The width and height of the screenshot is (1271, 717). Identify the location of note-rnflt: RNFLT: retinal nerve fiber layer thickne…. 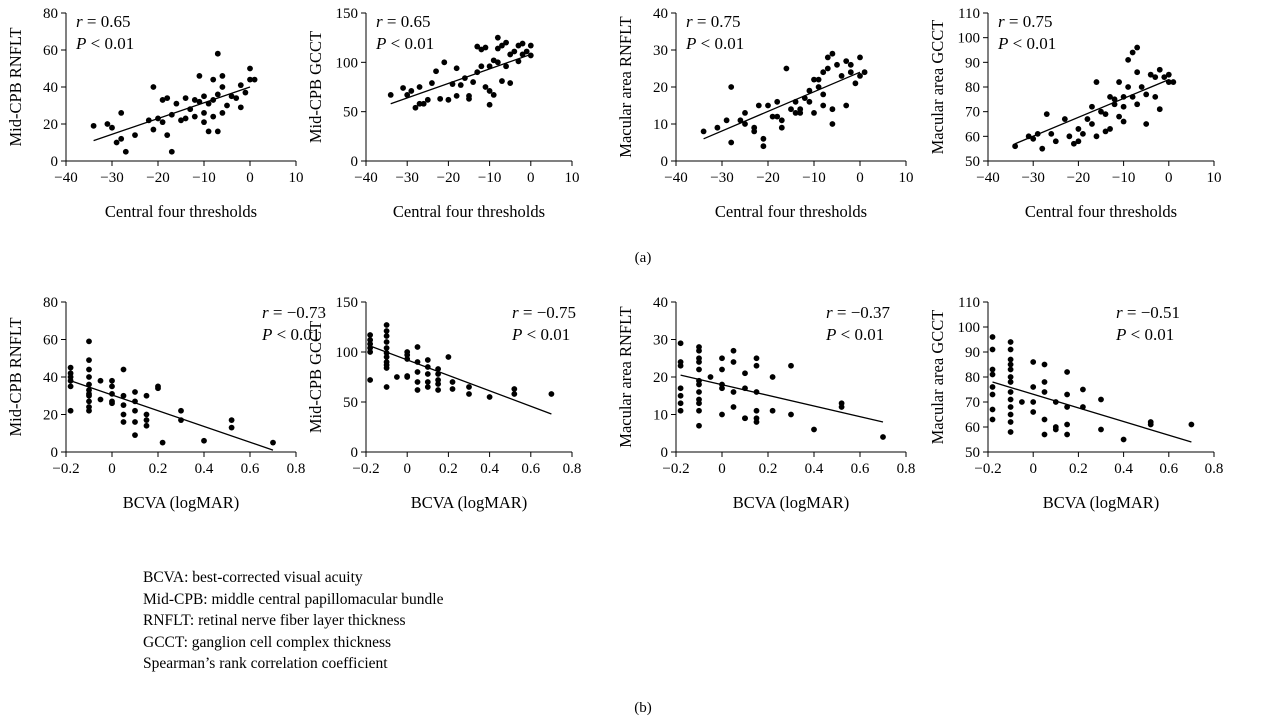
(274, 621).